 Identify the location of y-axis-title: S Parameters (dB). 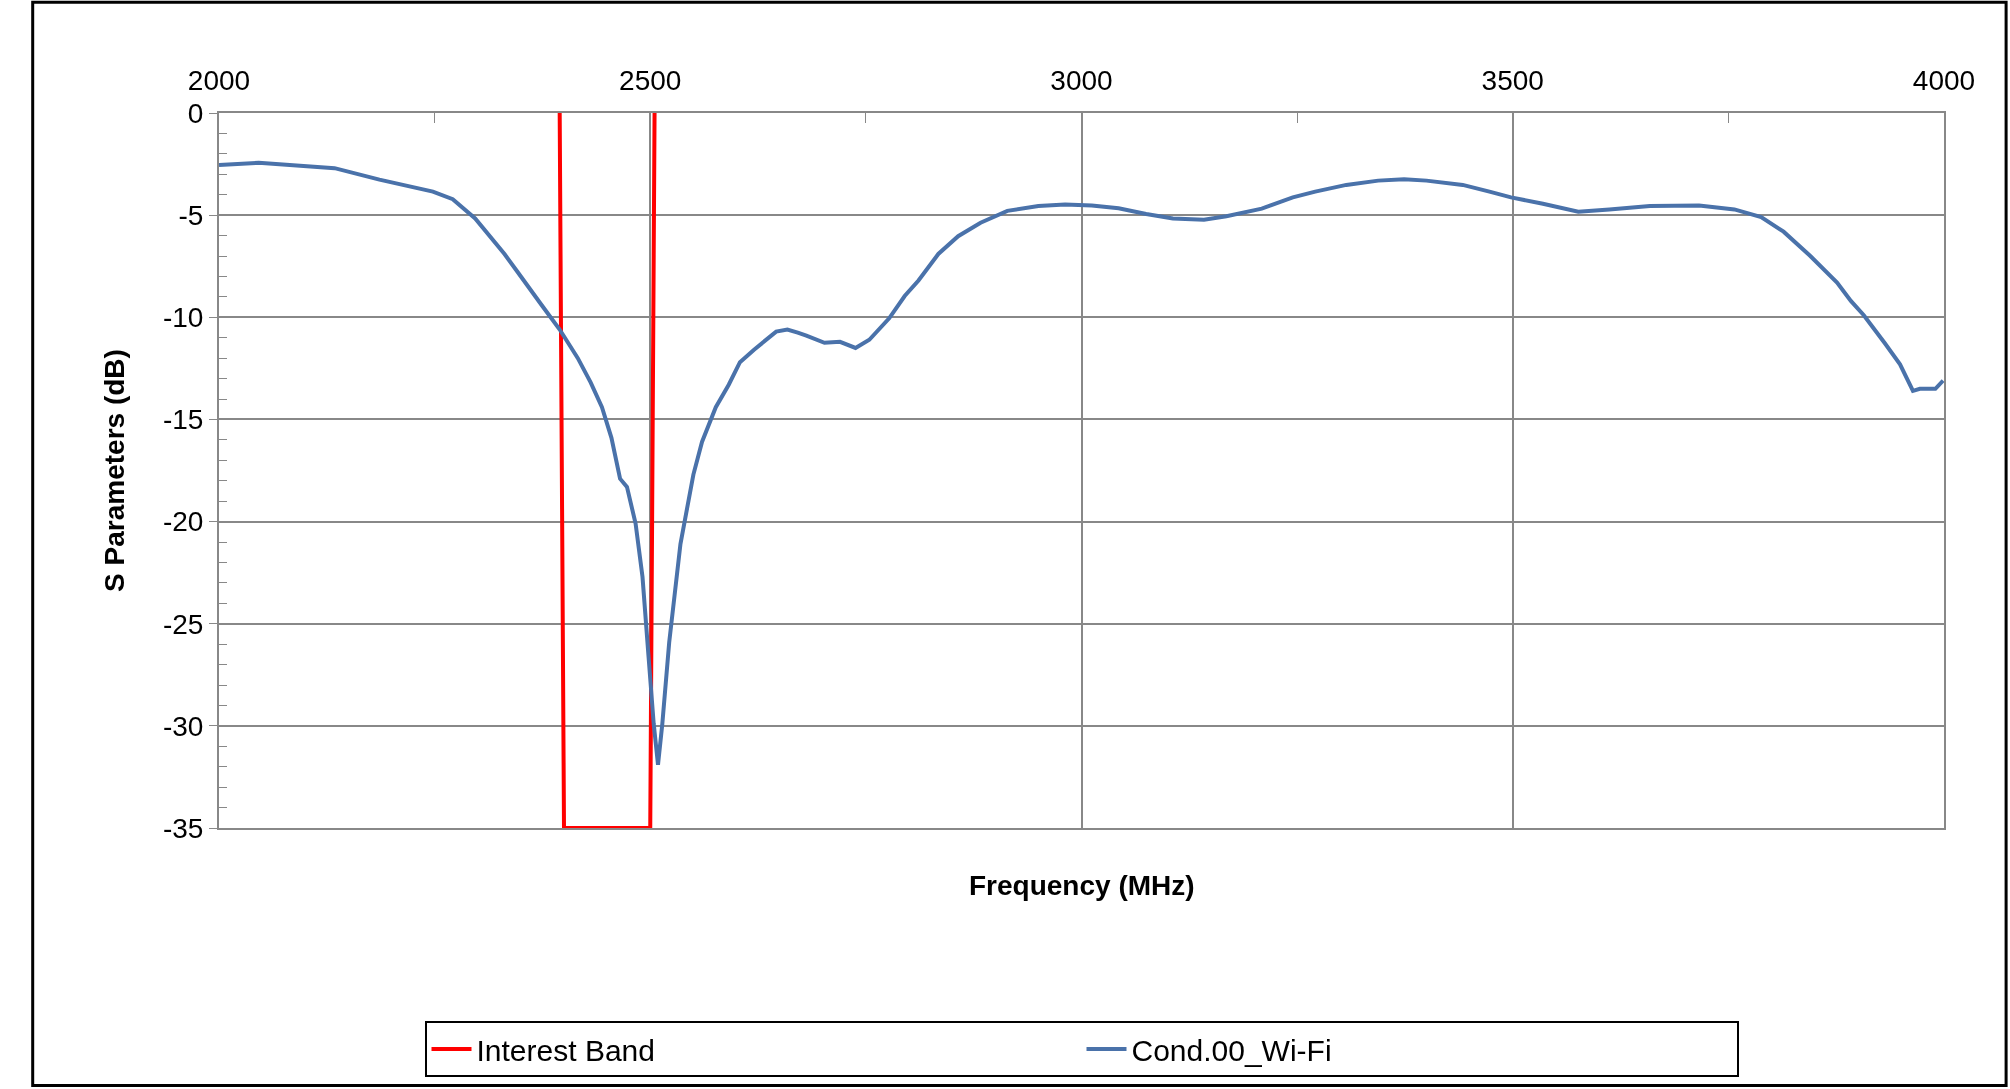
(115, 470).